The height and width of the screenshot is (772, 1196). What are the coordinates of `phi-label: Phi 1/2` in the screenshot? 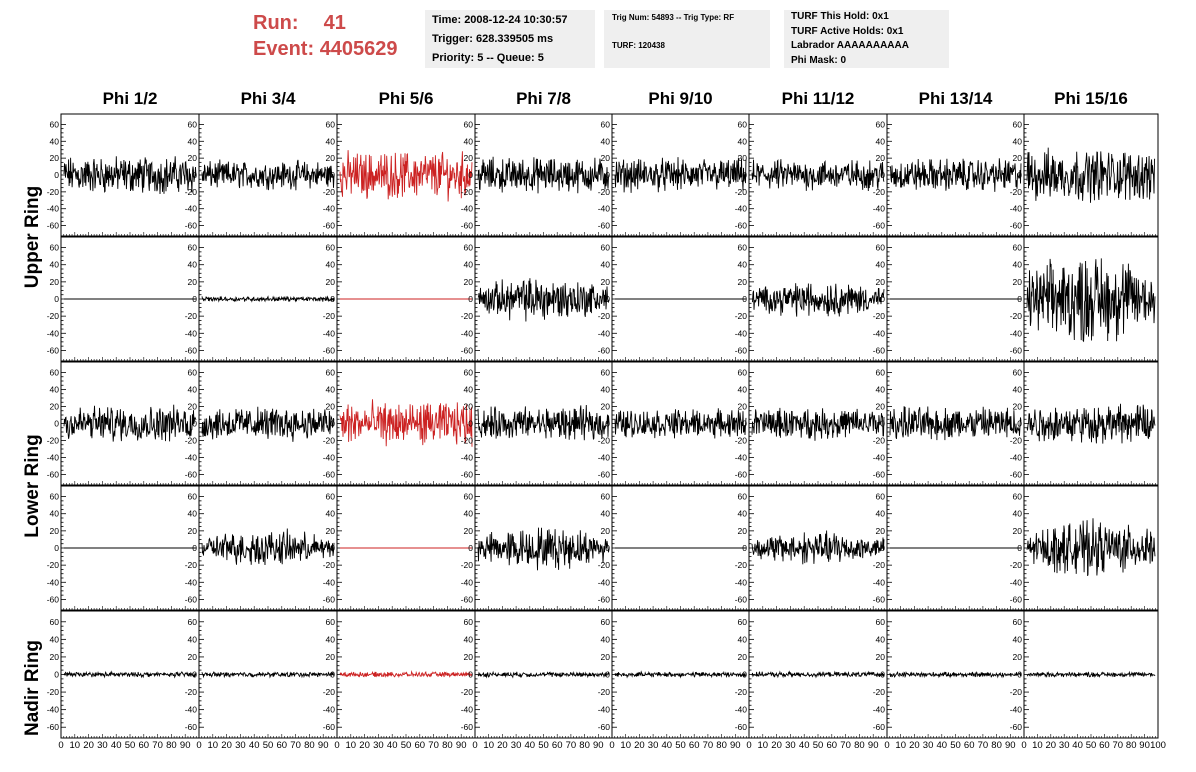 It's located at (130, 98).